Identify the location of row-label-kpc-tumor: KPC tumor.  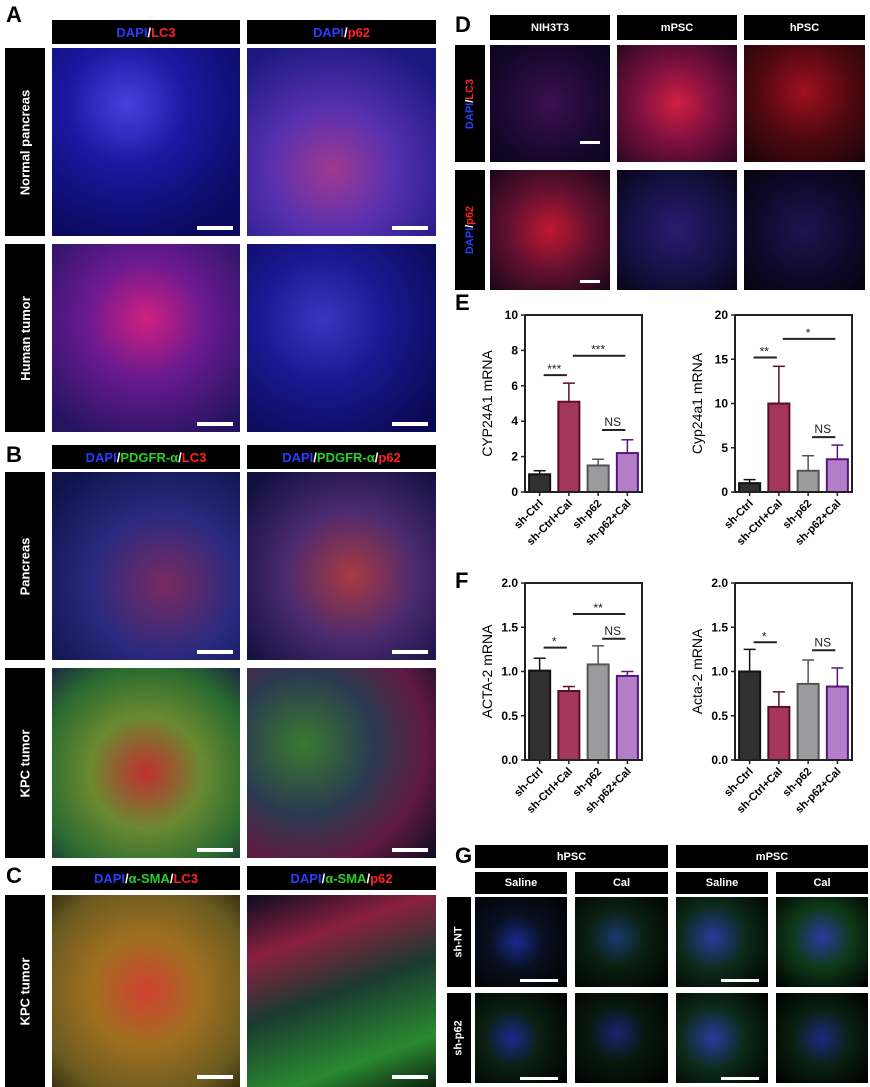
(25, 763).